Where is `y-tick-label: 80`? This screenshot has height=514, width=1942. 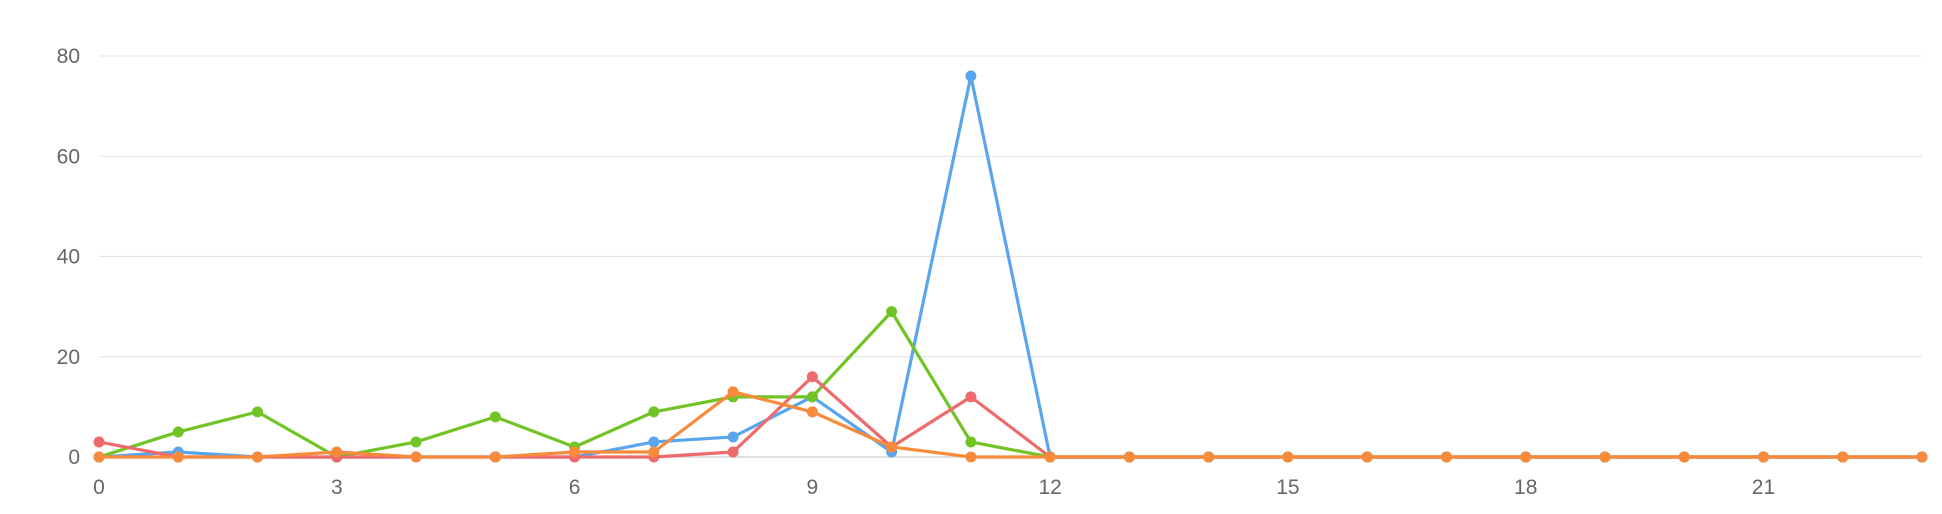
y-tick-label: 80 is located at coordinates (68, 56).